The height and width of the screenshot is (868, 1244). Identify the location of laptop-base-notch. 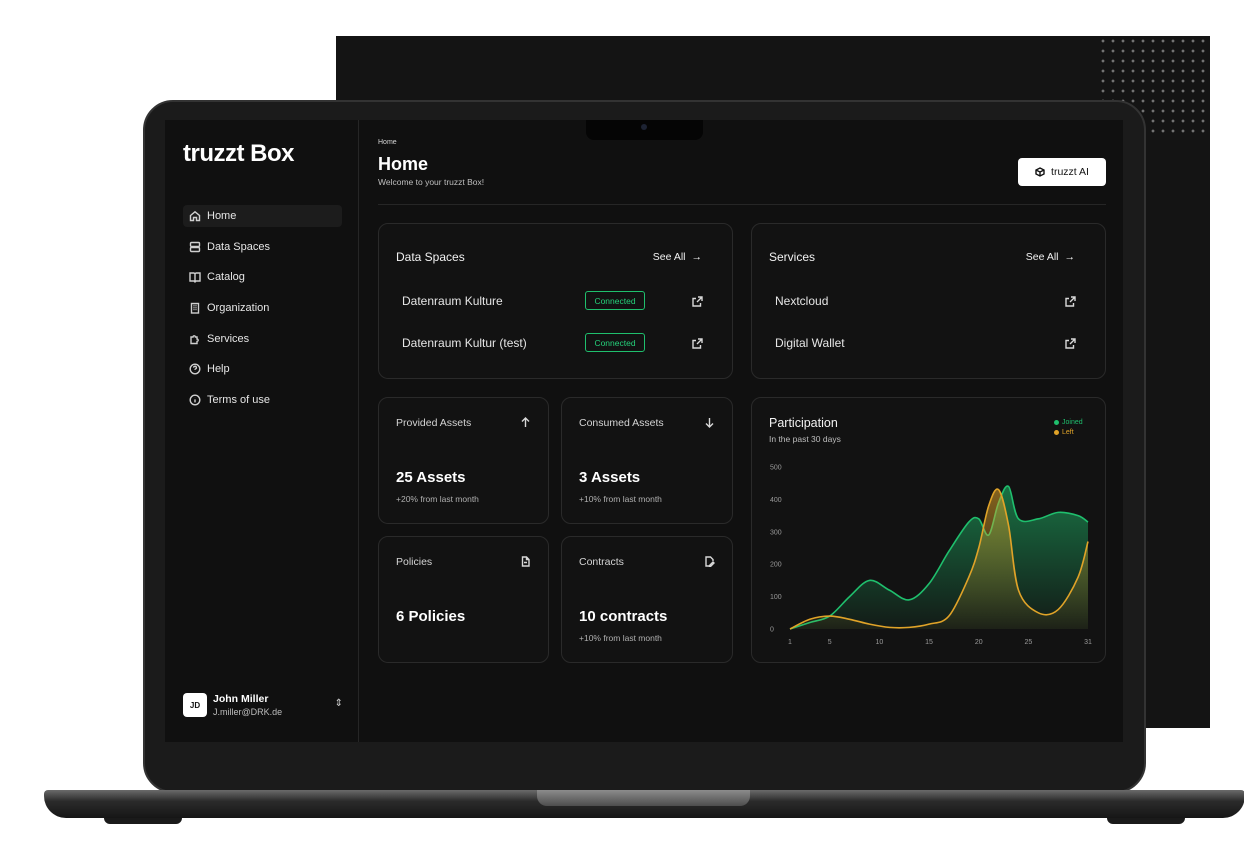
(643, 798).